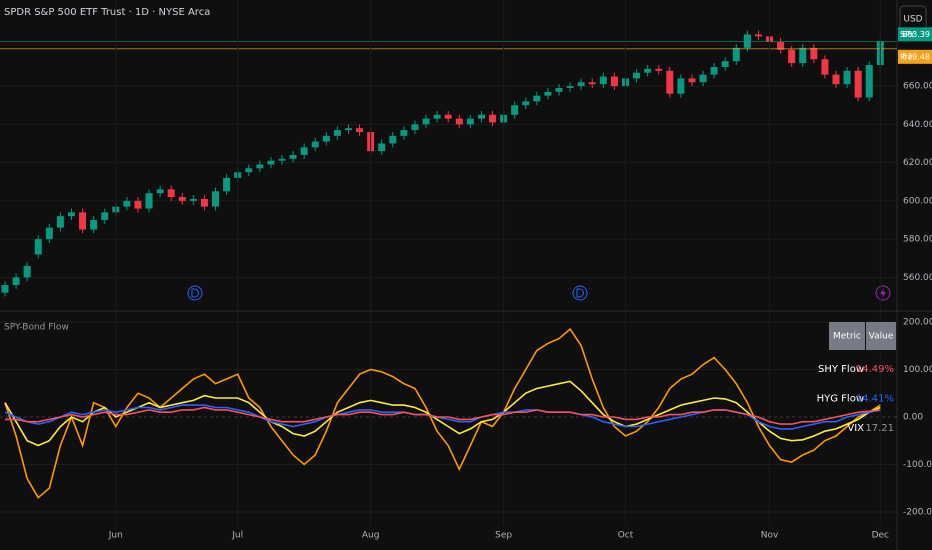 The height and width of the screenshot is (550, 932). I want to click on table-header: Metric, so click(847, 337).